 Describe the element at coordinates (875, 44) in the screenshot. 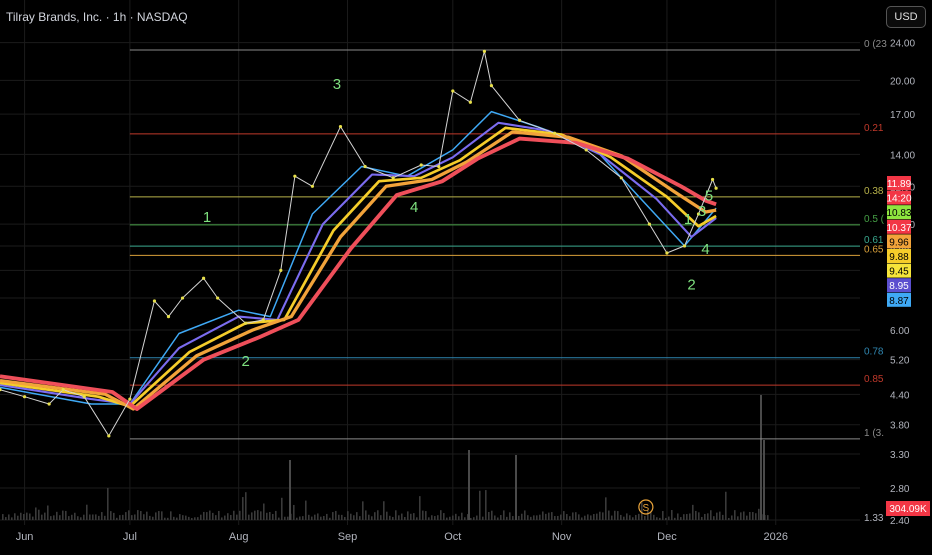

I see `fib-level-label: 0 (23` at that location.